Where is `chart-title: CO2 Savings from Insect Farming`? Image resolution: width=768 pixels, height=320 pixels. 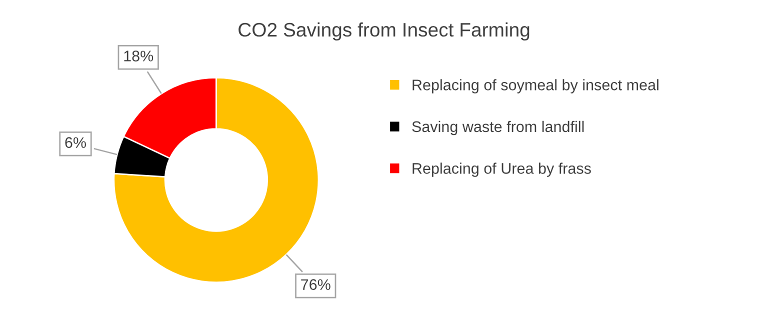
chart-title: CO2 Savings from Insect Farming is located at coordinates (384, 31).